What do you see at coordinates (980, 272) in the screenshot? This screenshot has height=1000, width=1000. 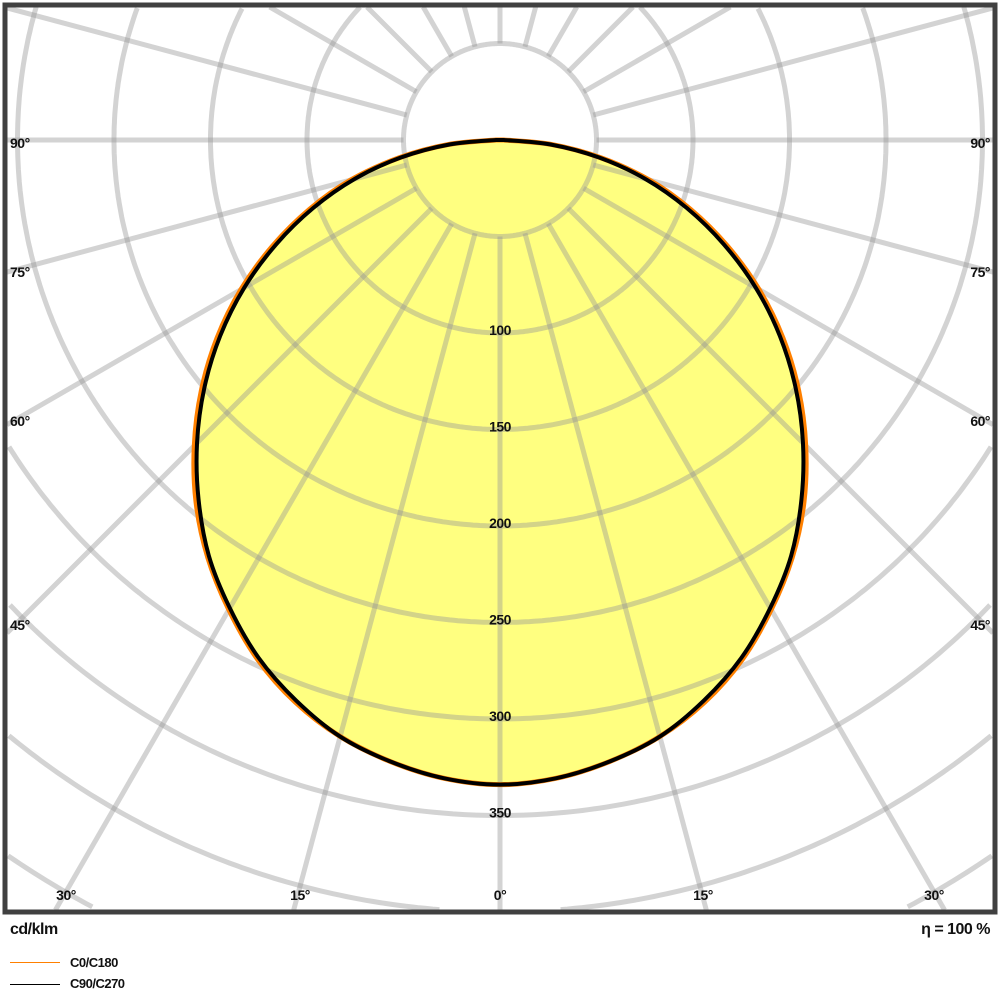 I see `angle-label-right: 75°` at bounding box center [980, 272].